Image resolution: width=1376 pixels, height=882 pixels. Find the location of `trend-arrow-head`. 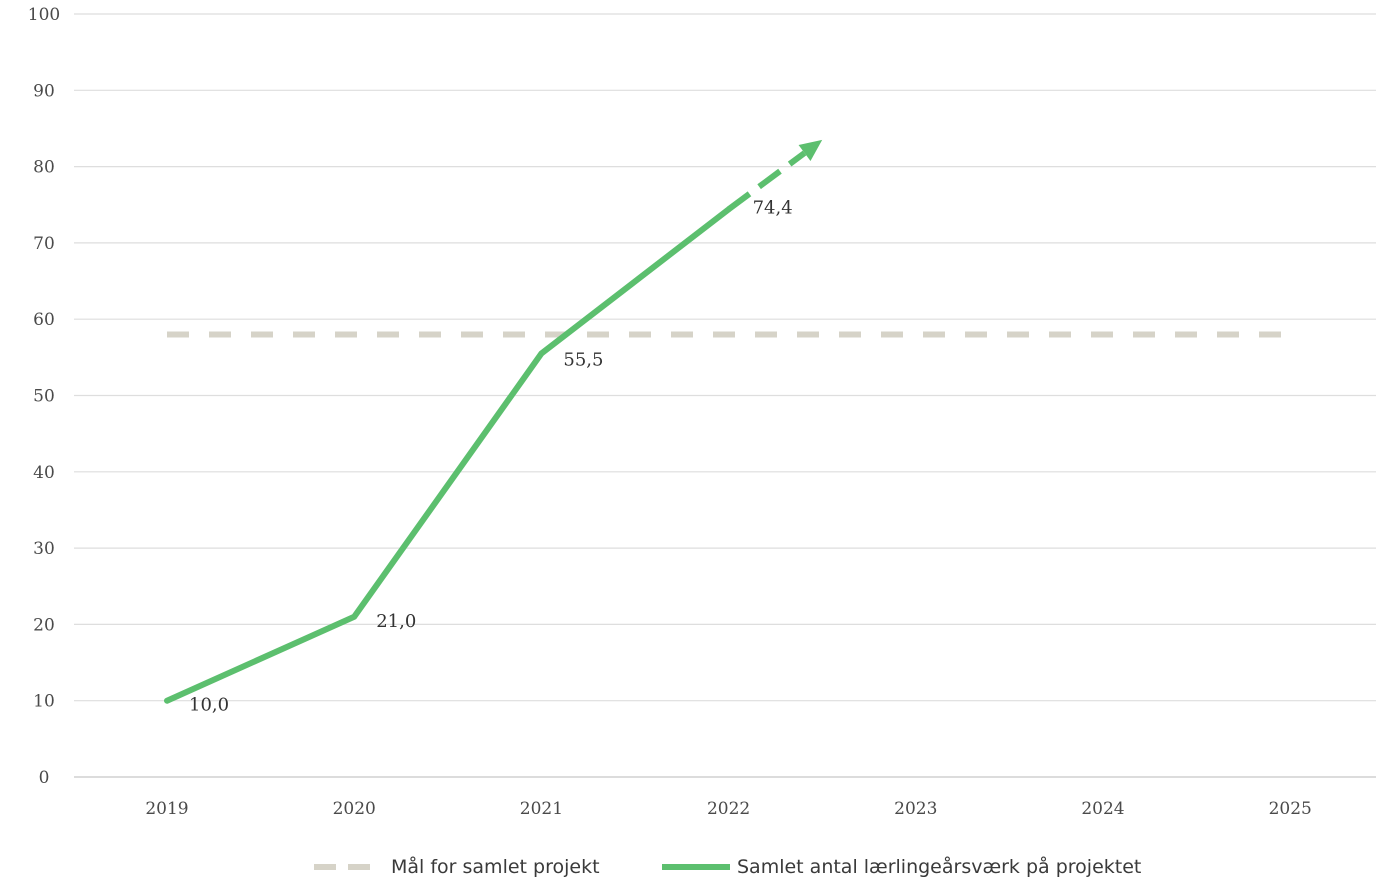

trend-arrow-head is located at coordinates (810, 150).